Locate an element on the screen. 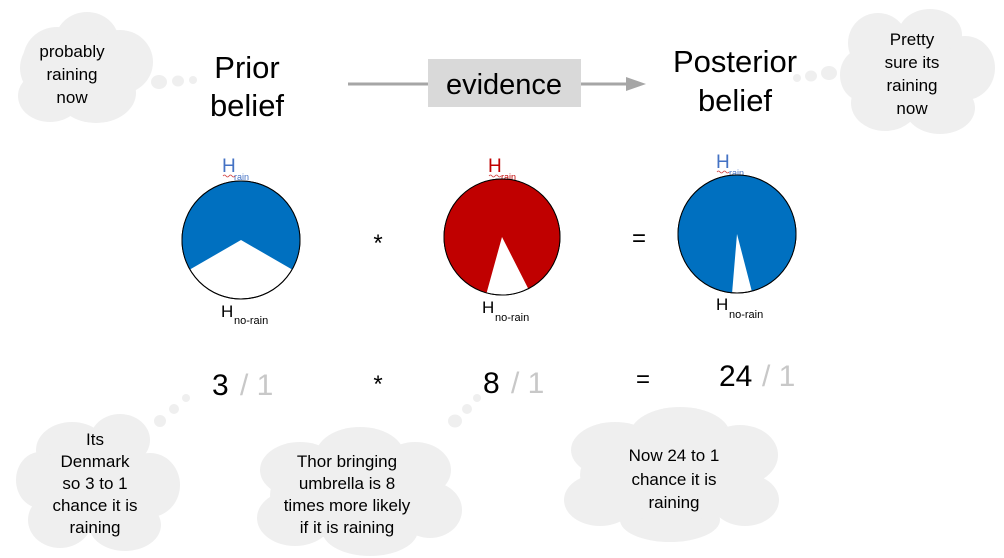  cloud-bottom-left is located at coordinates (103, 472).